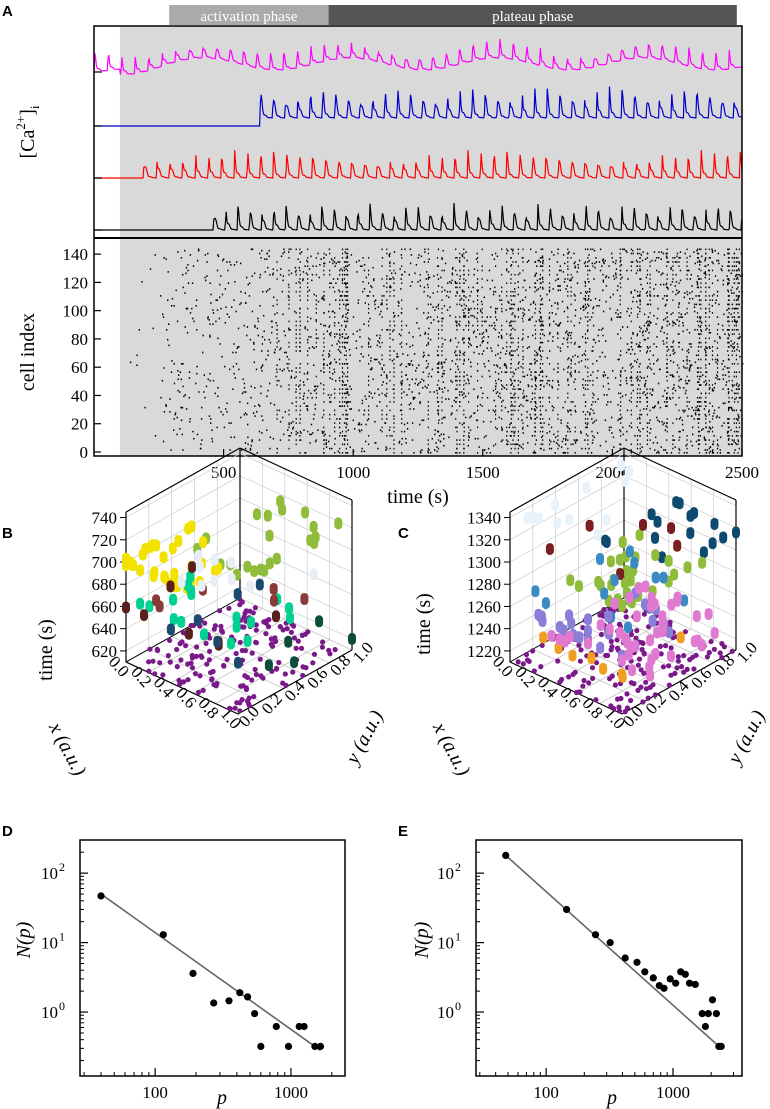 Image resolution: width=770 pixels, height=1109 pixels. I want to click on ztick-label: 1240, so click(484, 629).